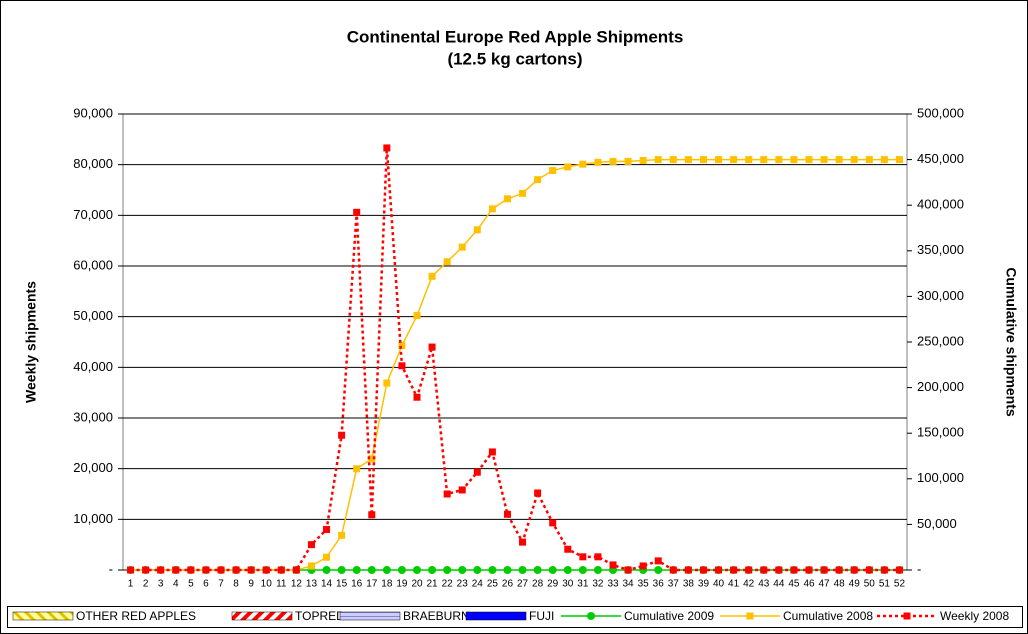 The width and height of the screenshot is (1028, 634). I want to click on y-tick-label: 90,000, so click(93, 112).